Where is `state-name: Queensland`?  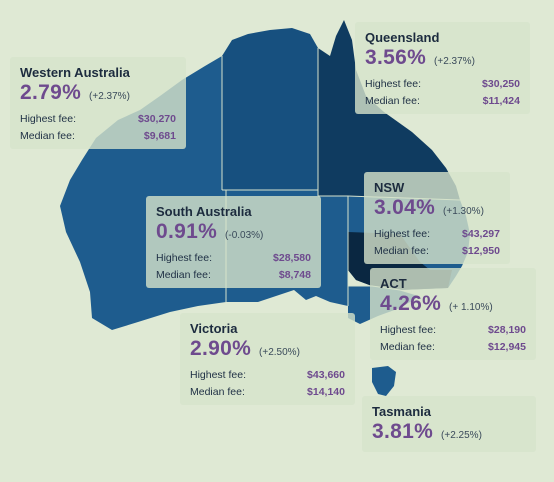
state-name: Queensland is located at coordinates (402, 37).